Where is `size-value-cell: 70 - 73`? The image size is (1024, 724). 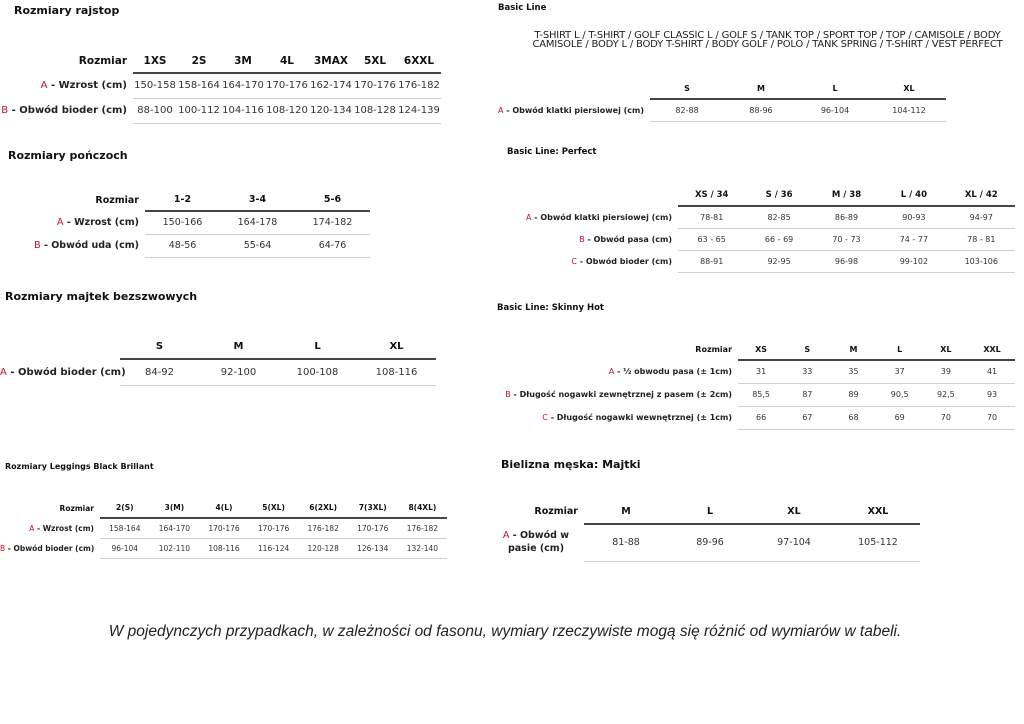 size-value-cell: 70 - 73 is located at coordinates (846, 239).